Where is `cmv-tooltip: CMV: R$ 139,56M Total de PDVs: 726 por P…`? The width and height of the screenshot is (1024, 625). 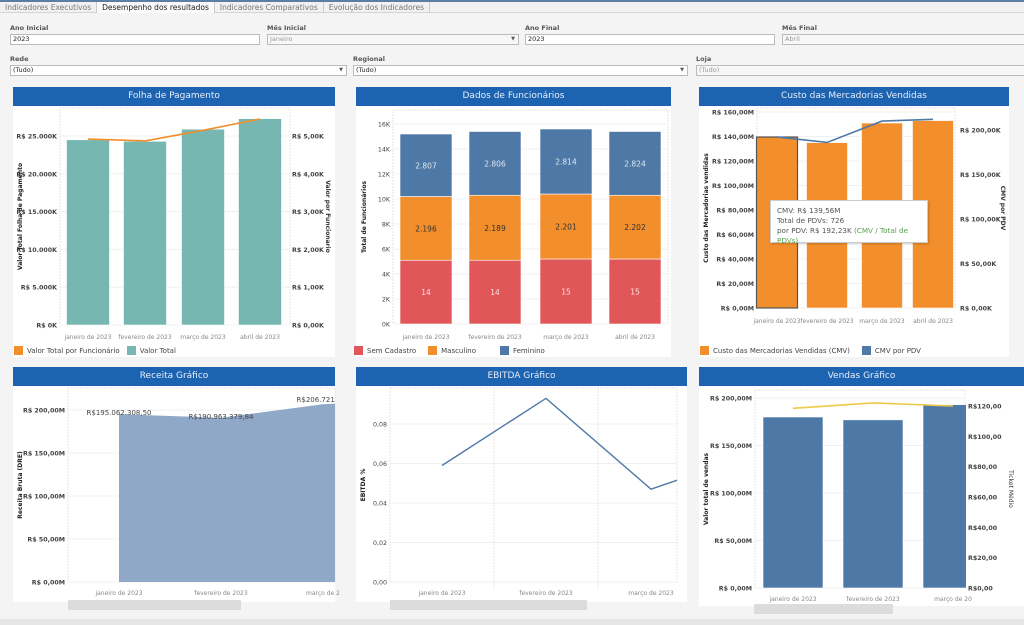
cmv-tooltip: CMV: R$ 139,56M Total de PDVs: 726 por P… is located at coordinates (849, 222).